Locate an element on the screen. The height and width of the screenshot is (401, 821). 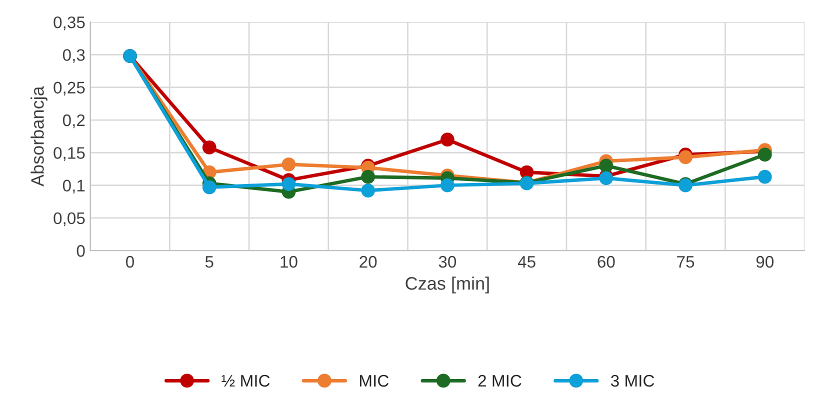
x-tick-label: 0 is located at coordinates (130, 262).